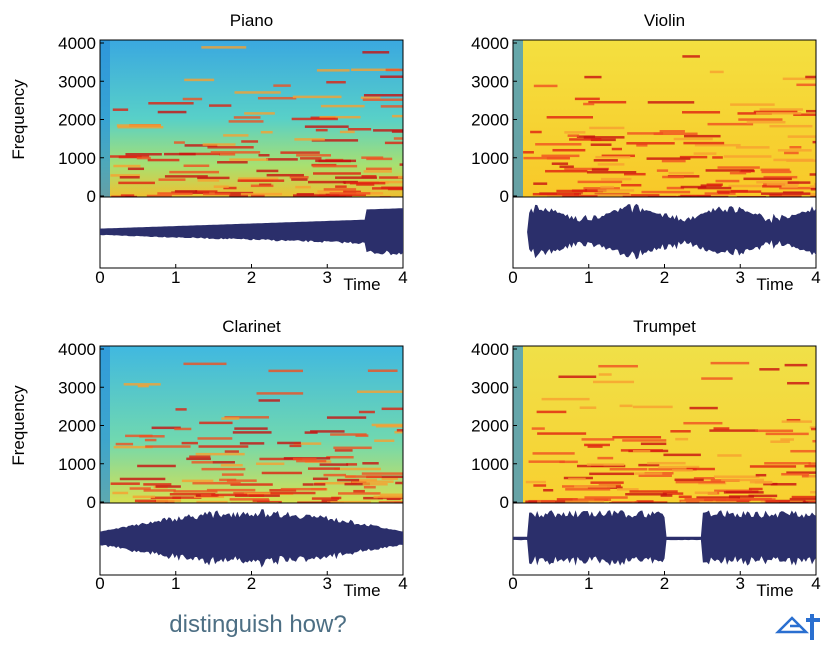 This screenshot has width=823, height=653. What do you see at coordinates (740, 583) in the screenshot?
I see `x-tick-label: 3` at bounding box center [740, 583].